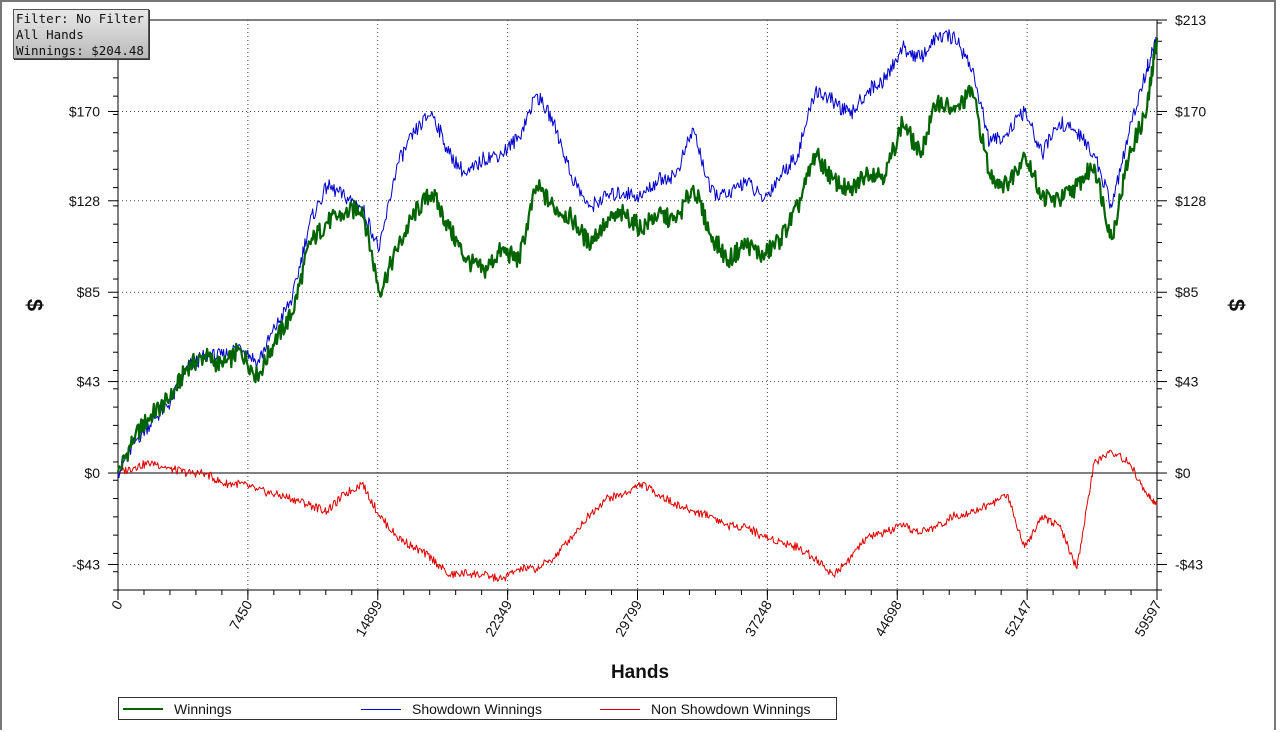 Image resolution: width=1280 pixels, height=732 pixels. What do you see at coordinates (1190, 201) in the screenshot?
I see `y-tick-label-right: $128` at bounding box center [1190, 201].